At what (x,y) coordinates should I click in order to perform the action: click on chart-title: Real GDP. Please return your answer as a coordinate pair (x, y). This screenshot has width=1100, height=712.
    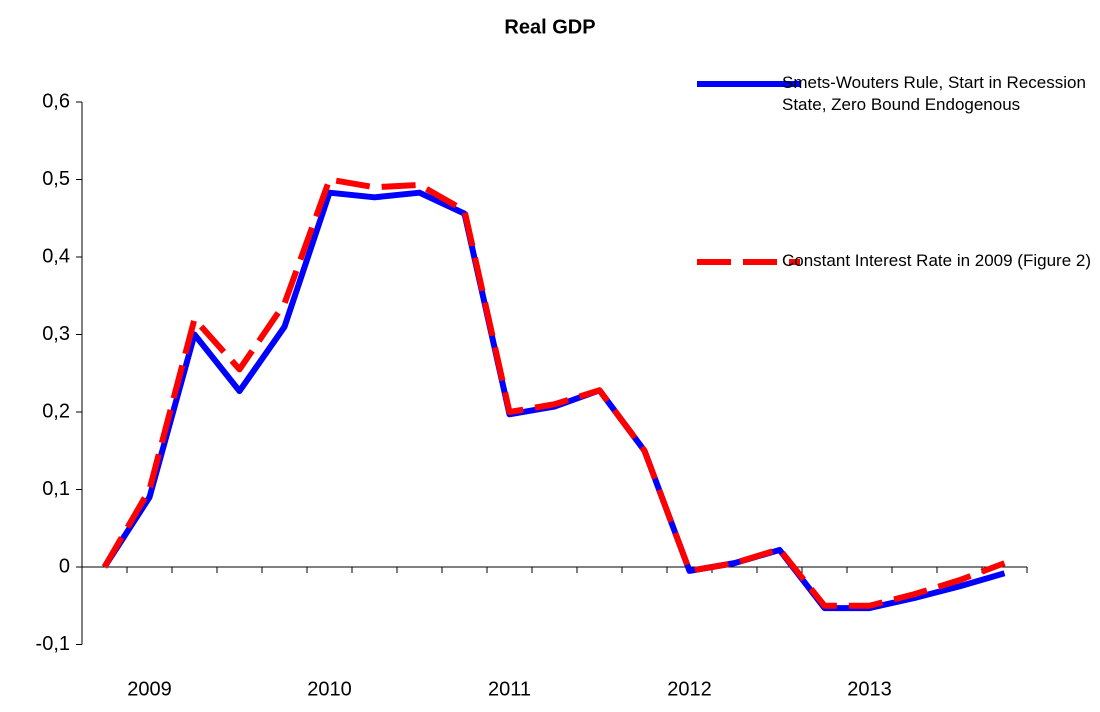
    Looking at the image, I should click on (549, 27).